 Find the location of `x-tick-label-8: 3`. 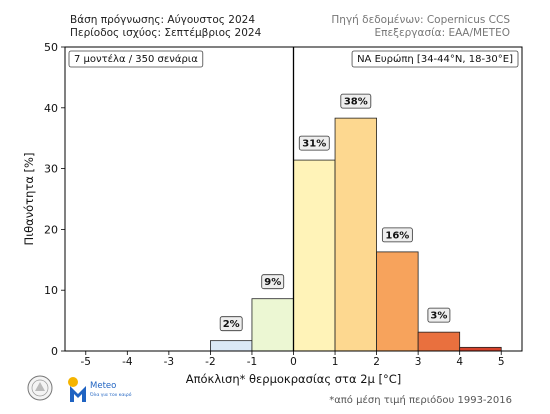

x-tick-label-8: 3 is located at coordinates (418, 362).